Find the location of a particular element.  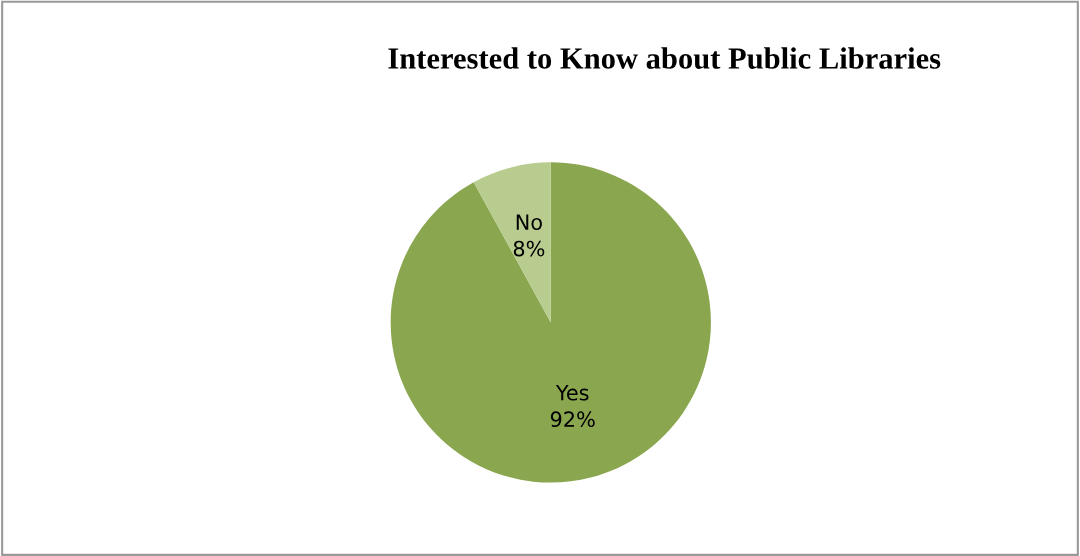

slice-label: Yes is located at coordinates (572, 393).